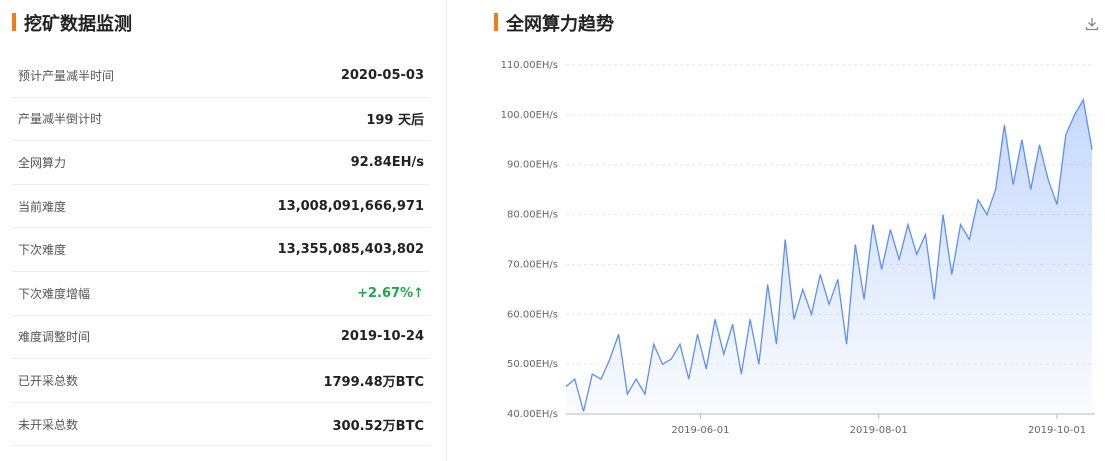 This screenshot has width=1105, height=461. What do you see at coordinates (350, 206) in the screenshot?
I see `stat-value: 13,008,091,666,971` at bounding box center [350, 206].